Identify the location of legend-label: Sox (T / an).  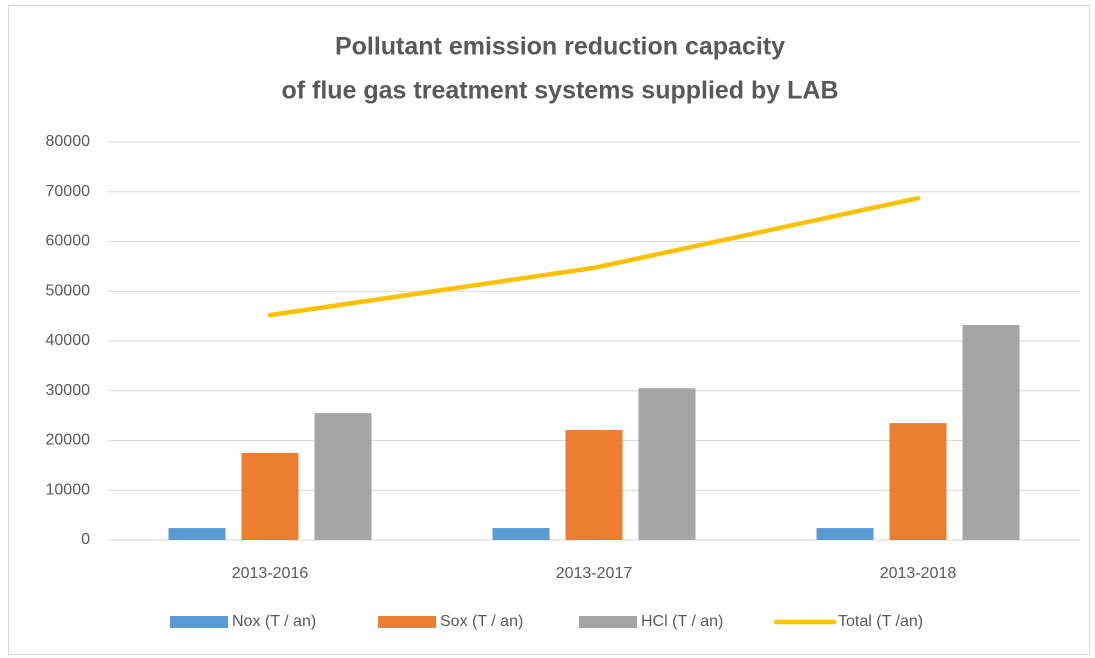
(481, 621).